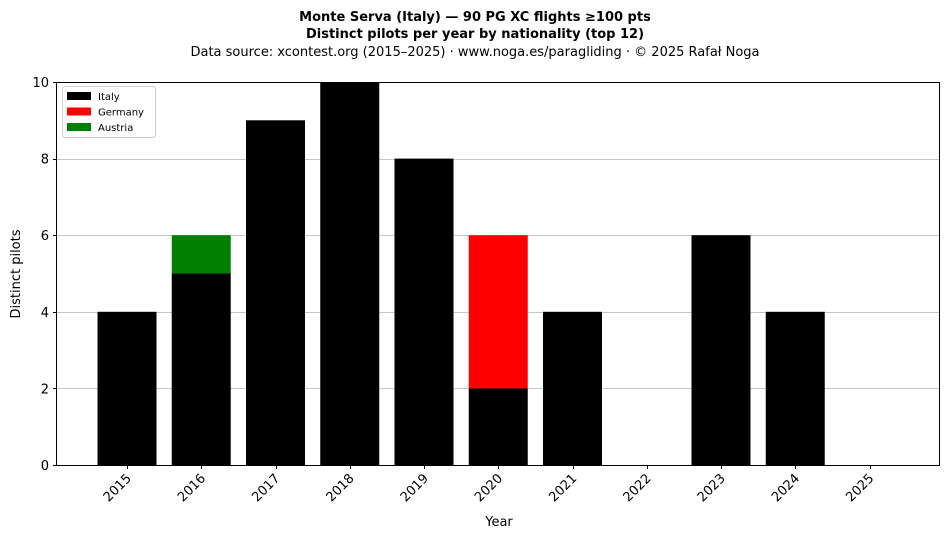  Describe the element at coordinates (424, 311) in the screenshot. I see `bar-italy-2019` at that location.